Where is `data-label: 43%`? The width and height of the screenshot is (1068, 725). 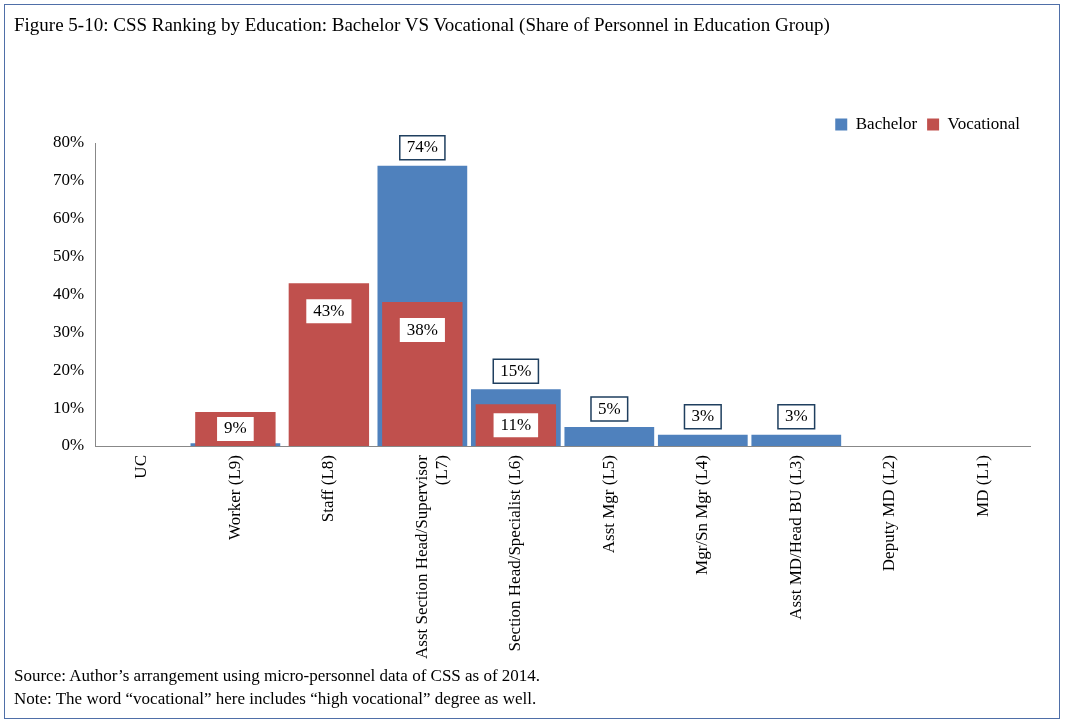
data-label: 43% is located at coordinates (329, 310).